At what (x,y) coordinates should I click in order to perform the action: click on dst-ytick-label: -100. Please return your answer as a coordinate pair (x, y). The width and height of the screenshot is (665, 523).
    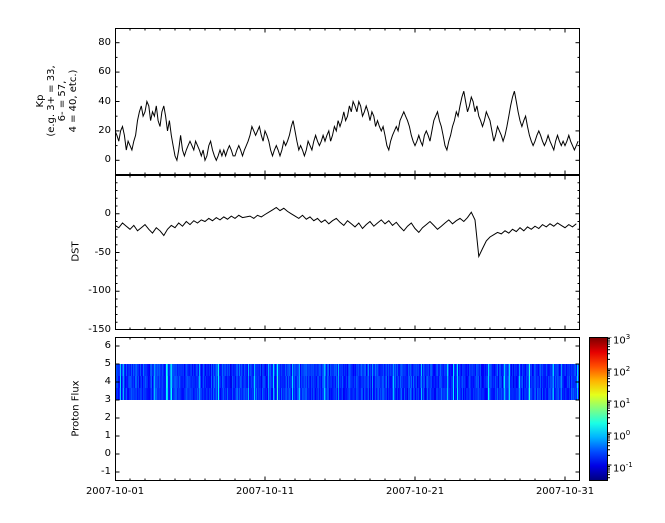
    Looking at the image, I should click on (99, 290).